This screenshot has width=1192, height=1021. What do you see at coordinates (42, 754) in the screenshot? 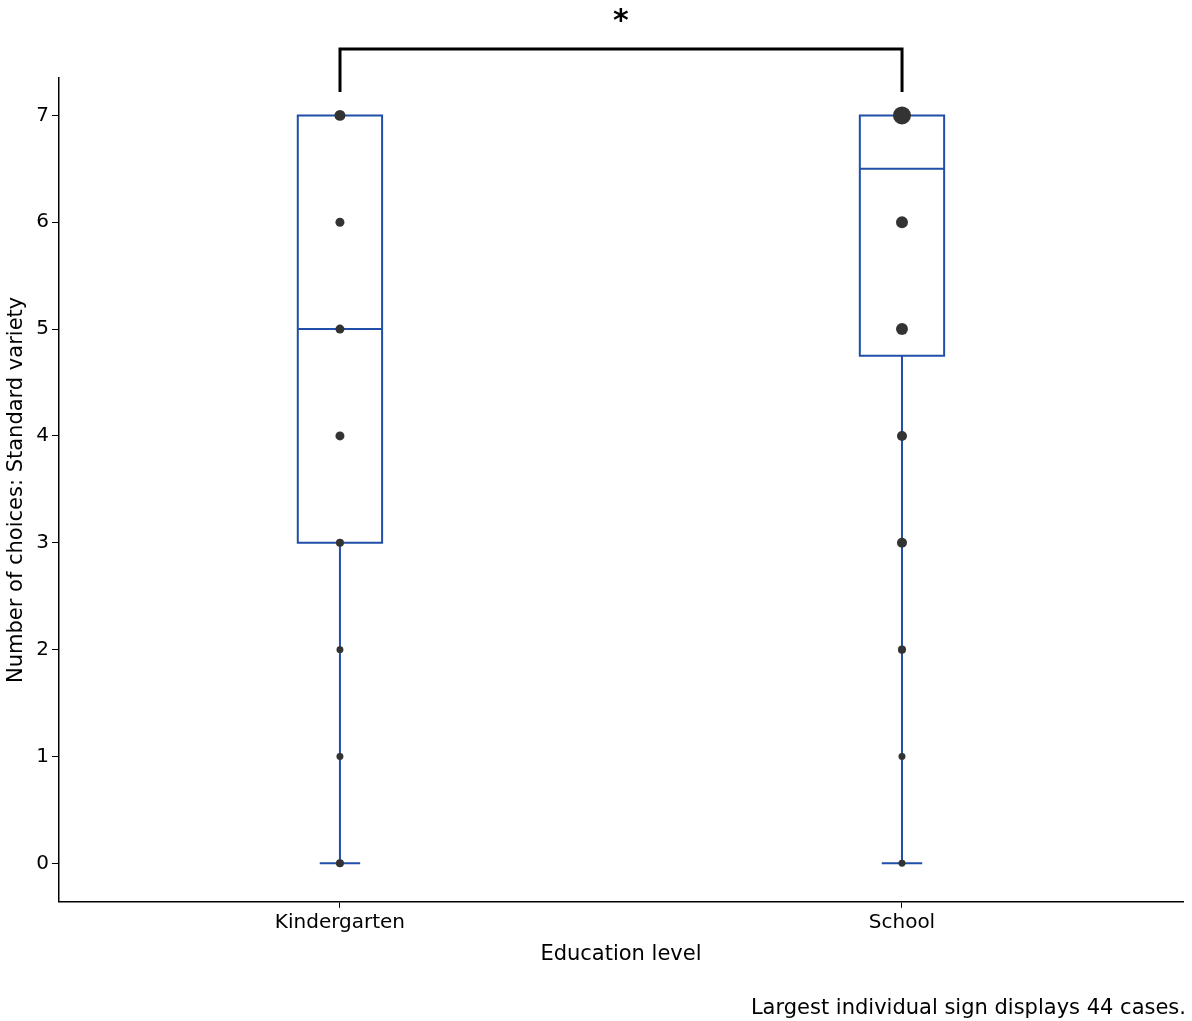
I see `y-tick-label: 1` at bounding box center [42, 754].